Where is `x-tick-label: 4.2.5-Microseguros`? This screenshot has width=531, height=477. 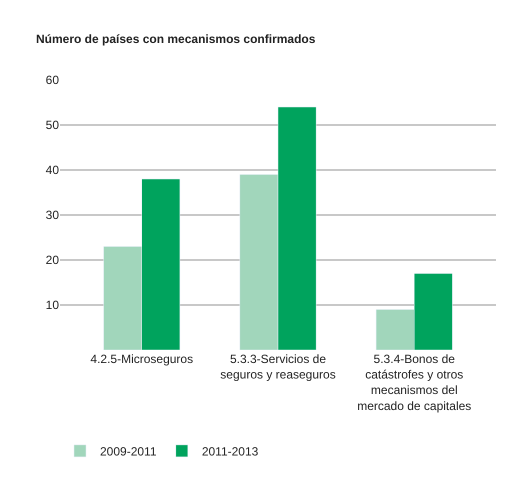
x-tick-label: 4.2.5-Microseguros is located at coordinates (142, 359).